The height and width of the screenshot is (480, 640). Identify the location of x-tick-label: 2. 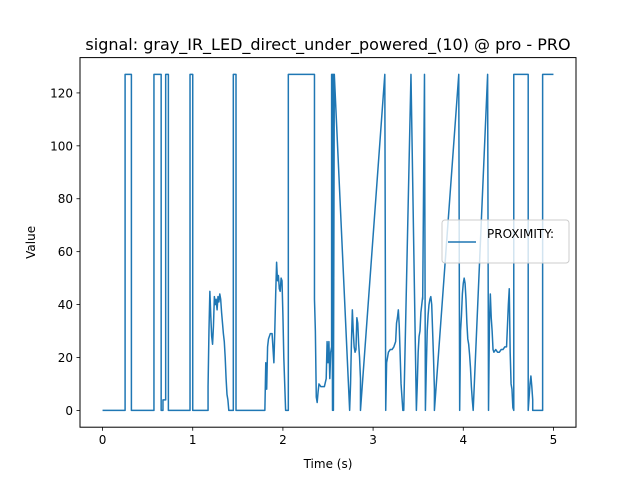
(283, 440).